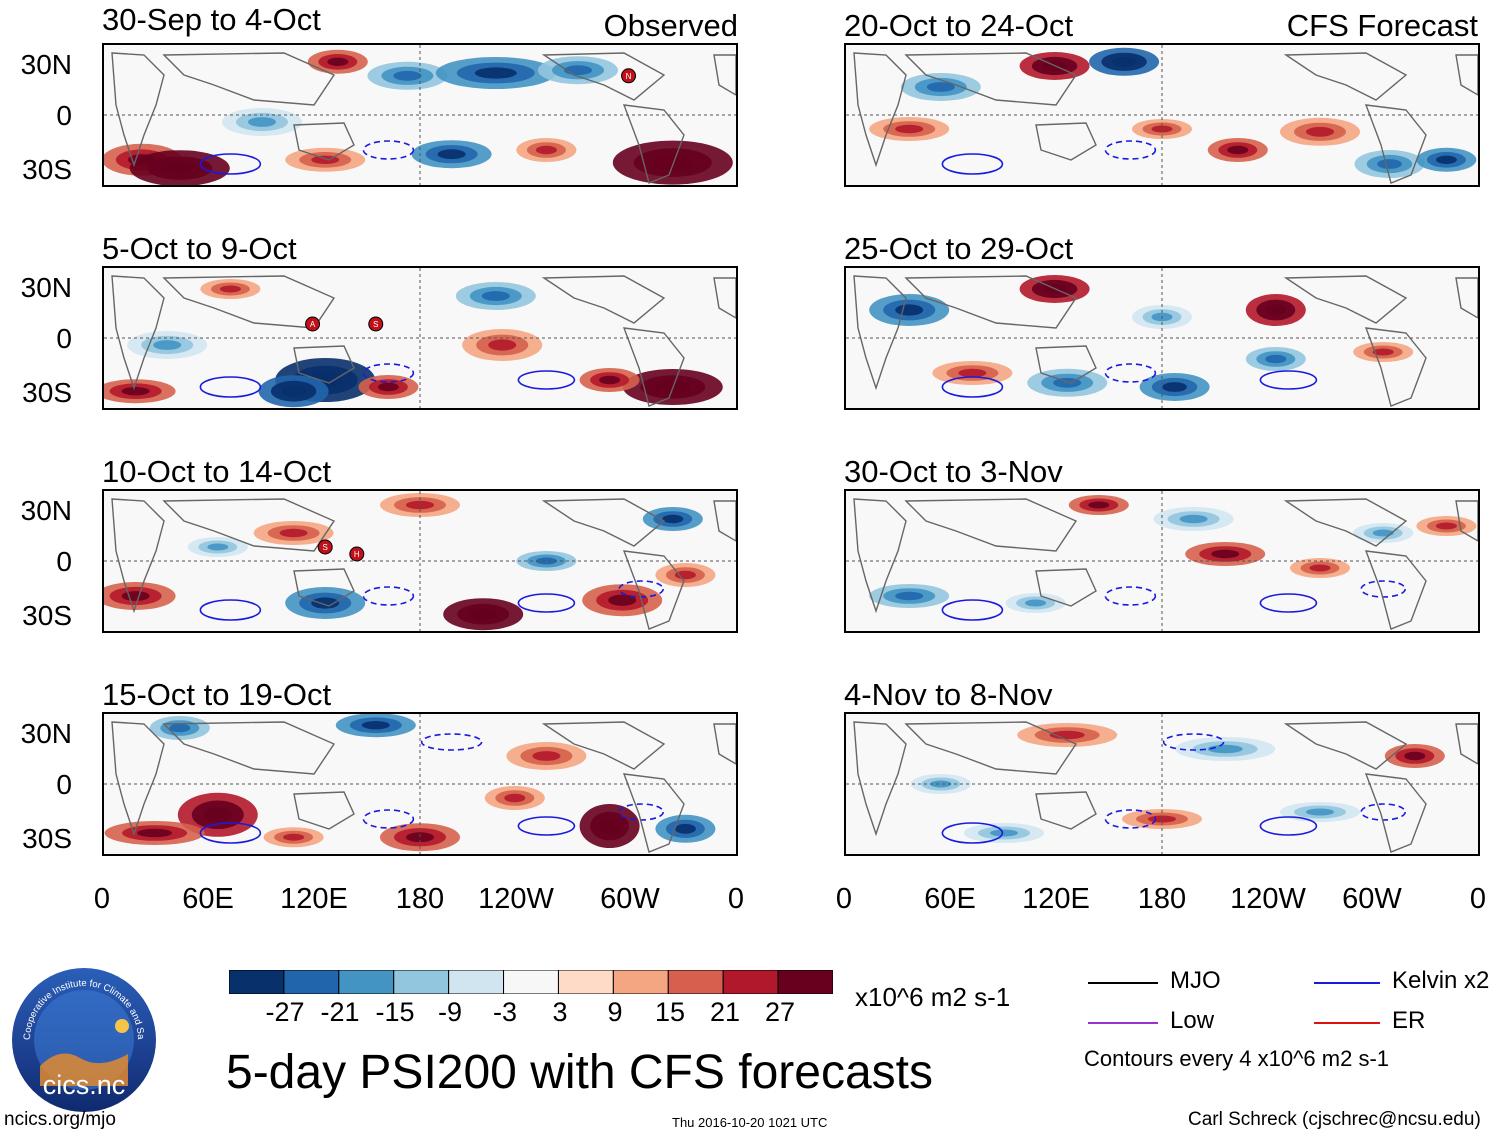 The width and height of the screenshot is (1510, 1137). I want to click on colorbar-tick: 21, so click(725, 1012).